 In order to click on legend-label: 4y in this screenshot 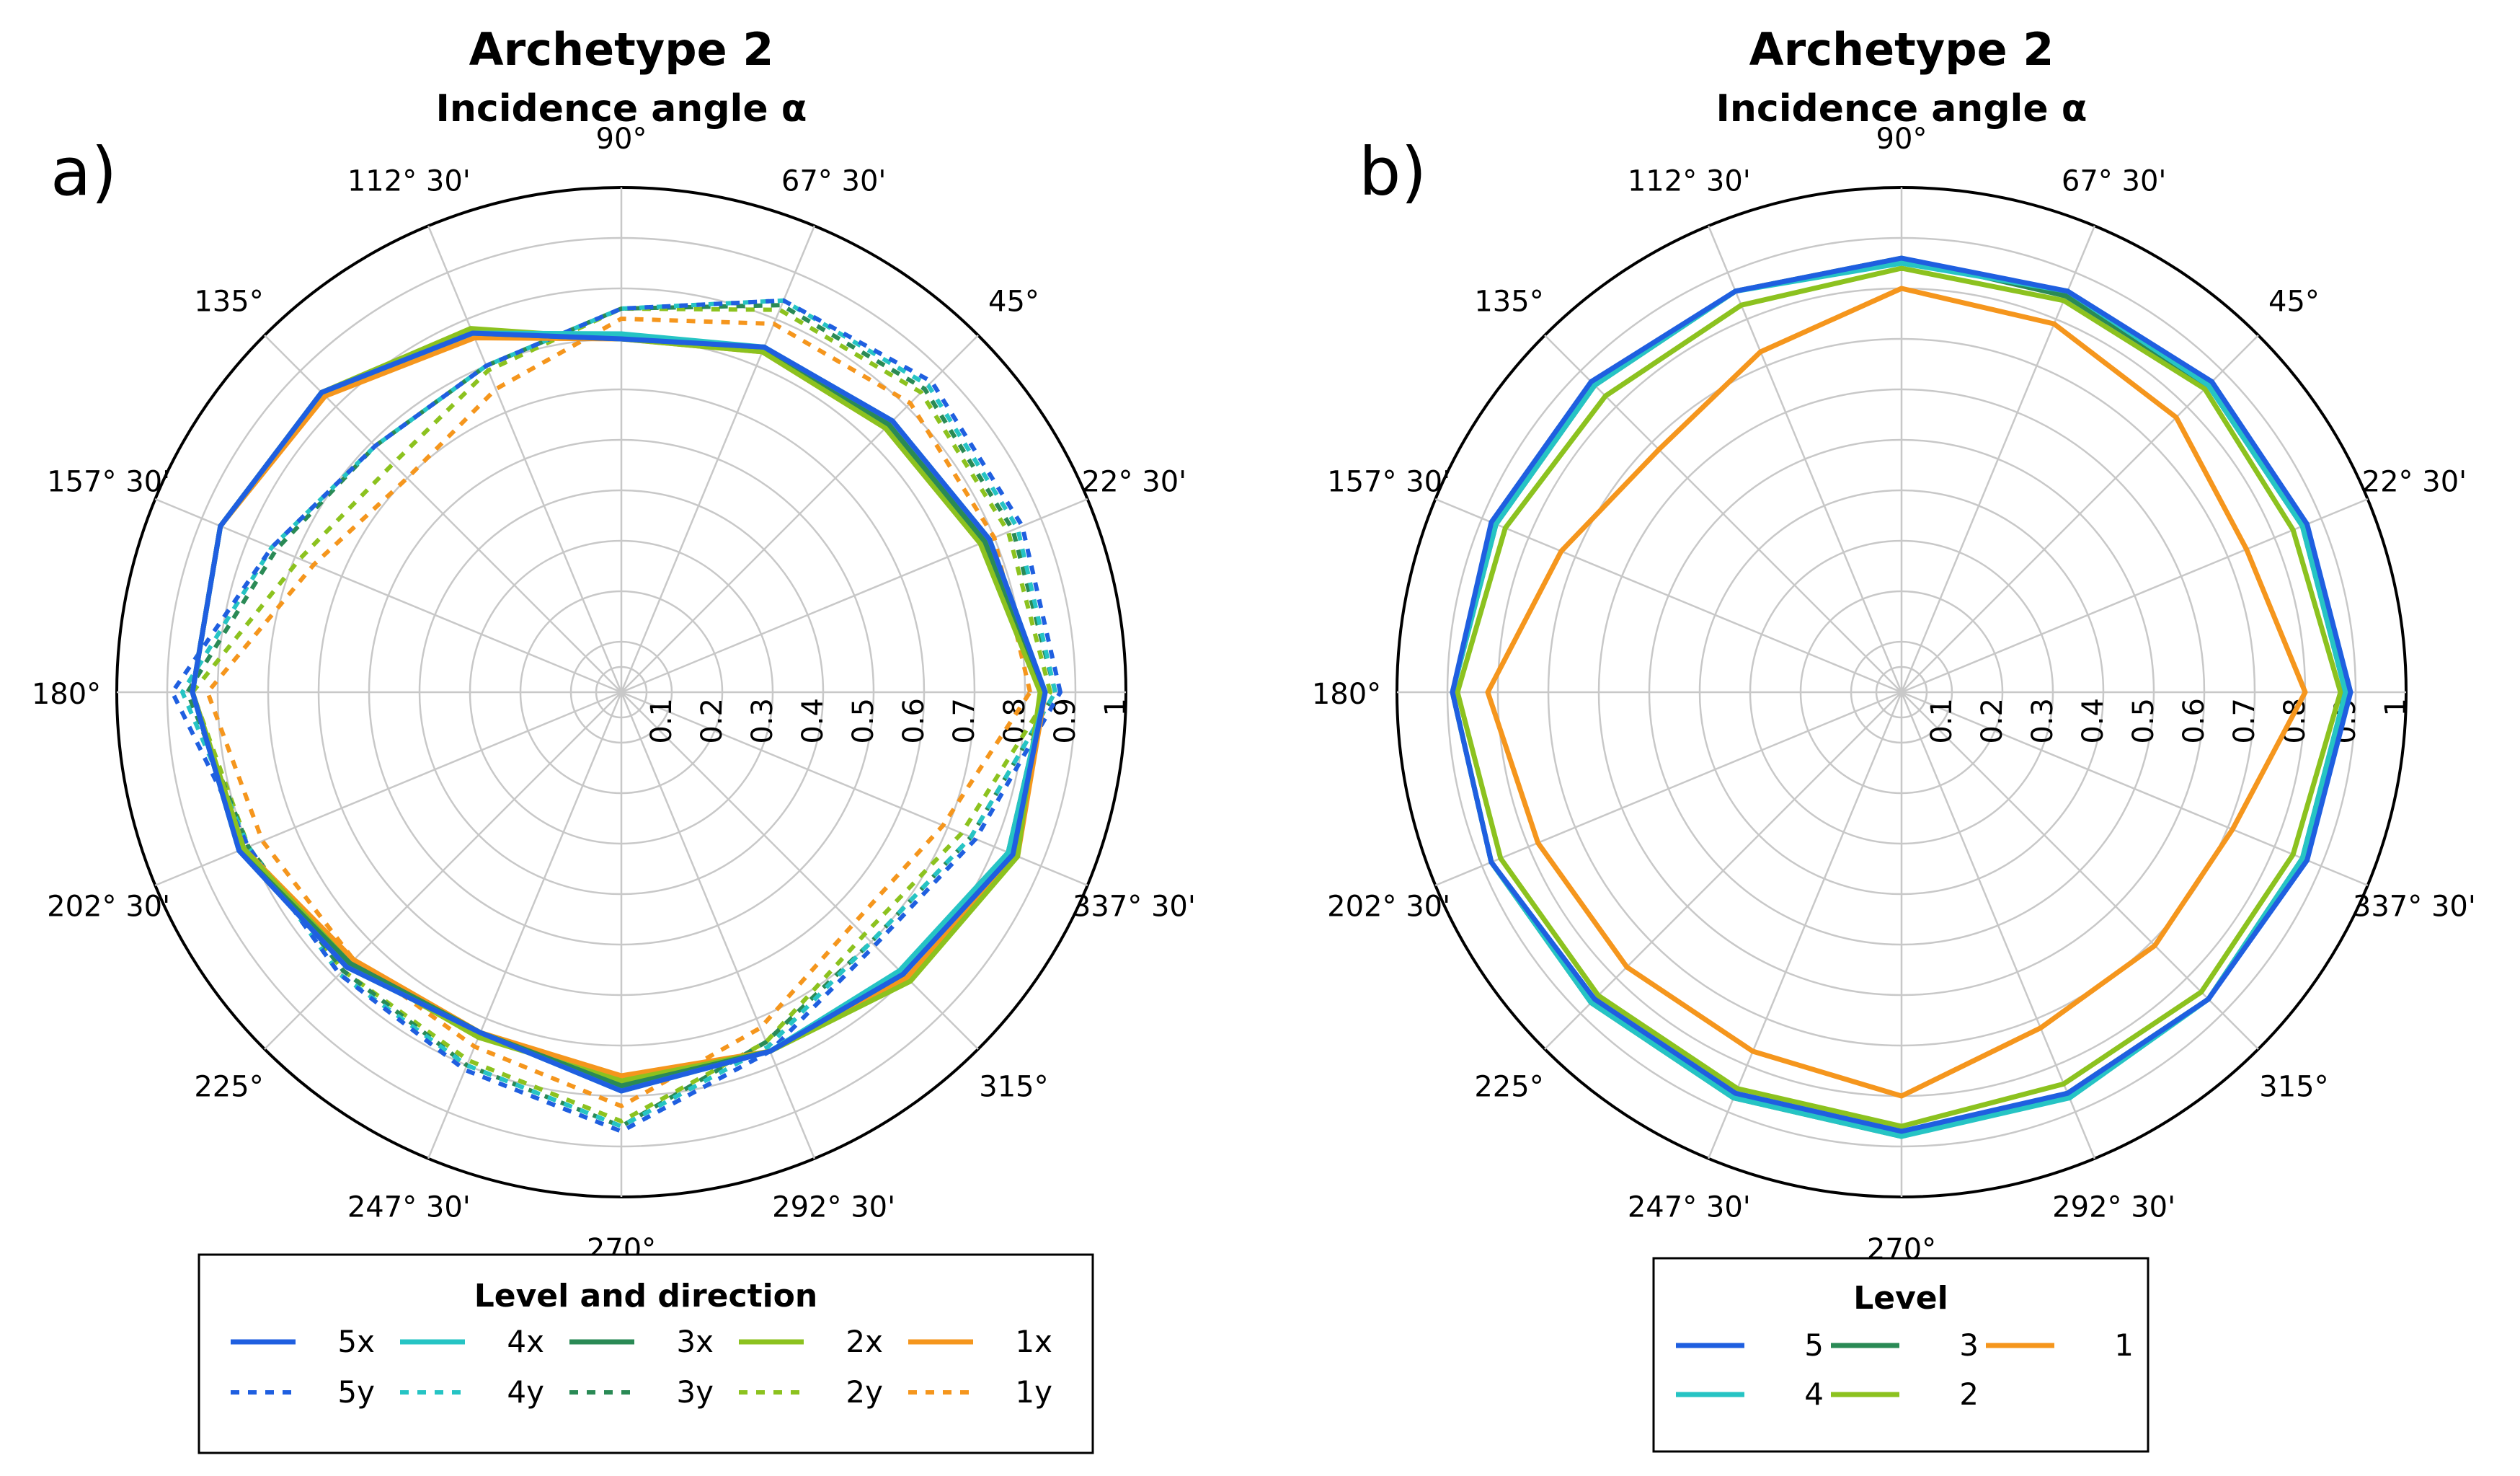, I will do `click(525, 1392)`.